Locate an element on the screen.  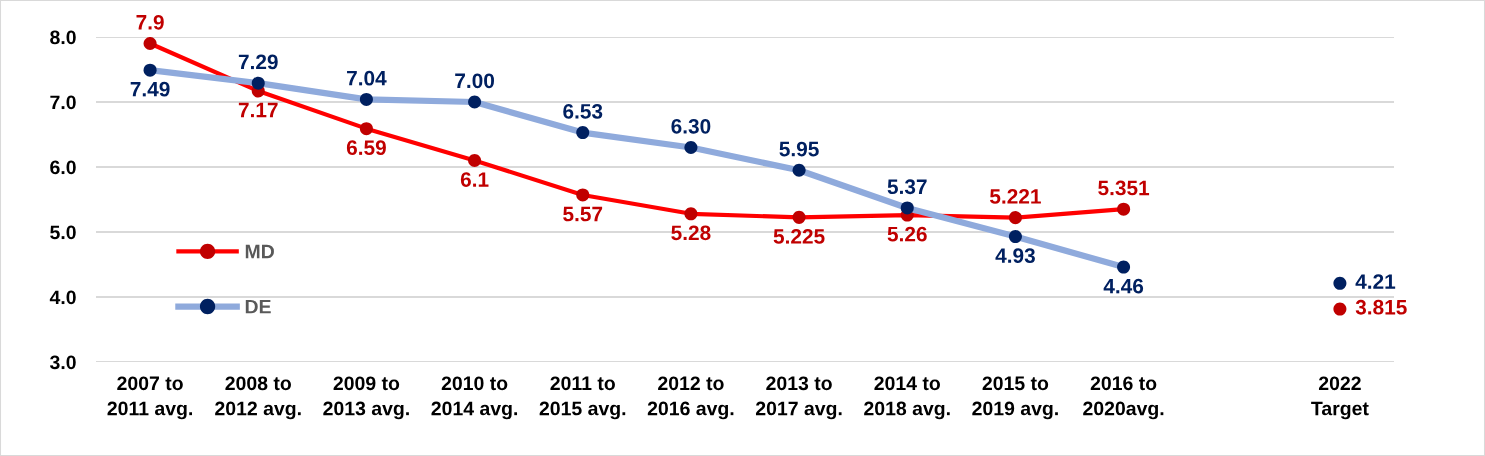
data-label: 5.28 is located at coordinates (691, 233).